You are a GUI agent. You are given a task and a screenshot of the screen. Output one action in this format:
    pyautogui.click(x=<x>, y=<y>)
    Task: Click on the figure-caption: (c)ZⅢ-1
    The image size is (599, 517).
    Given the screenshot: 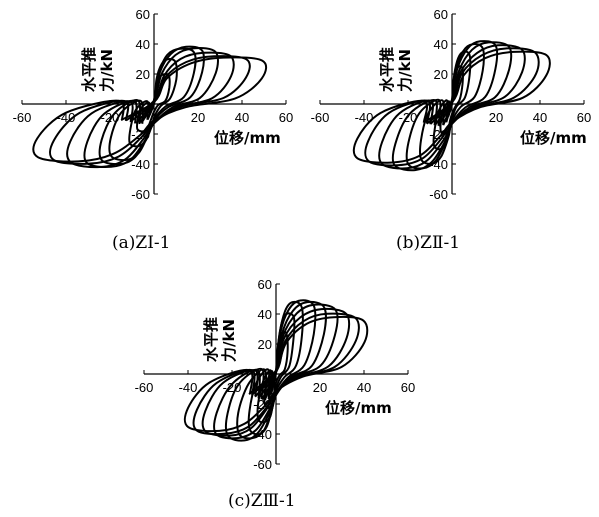 What is the action you would take?
    pyautogui.click(x=262, y=501)
    